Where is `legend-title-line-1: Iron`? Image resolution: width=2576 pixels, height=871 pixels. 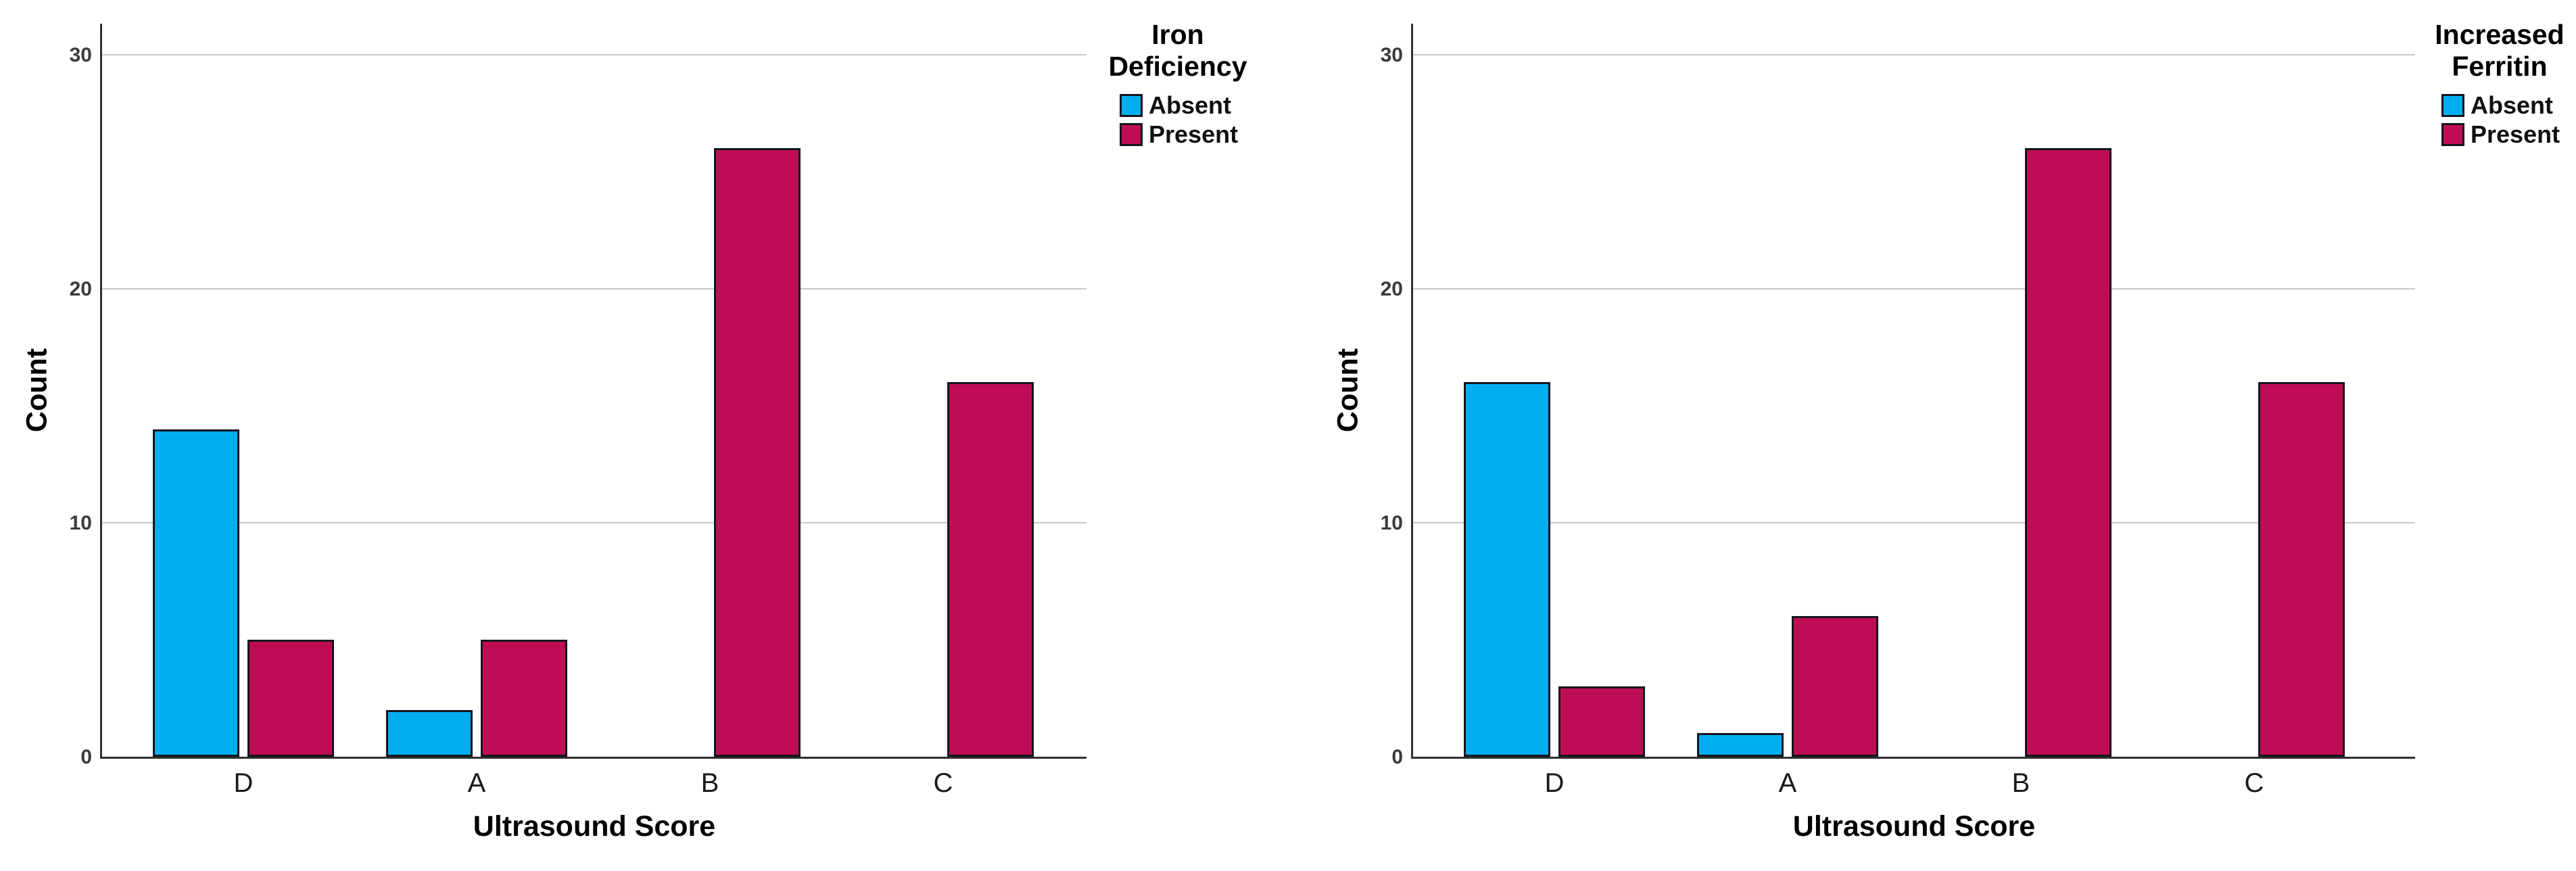
legend-title-line-1: Iron is located at coordinates (1177, 34).